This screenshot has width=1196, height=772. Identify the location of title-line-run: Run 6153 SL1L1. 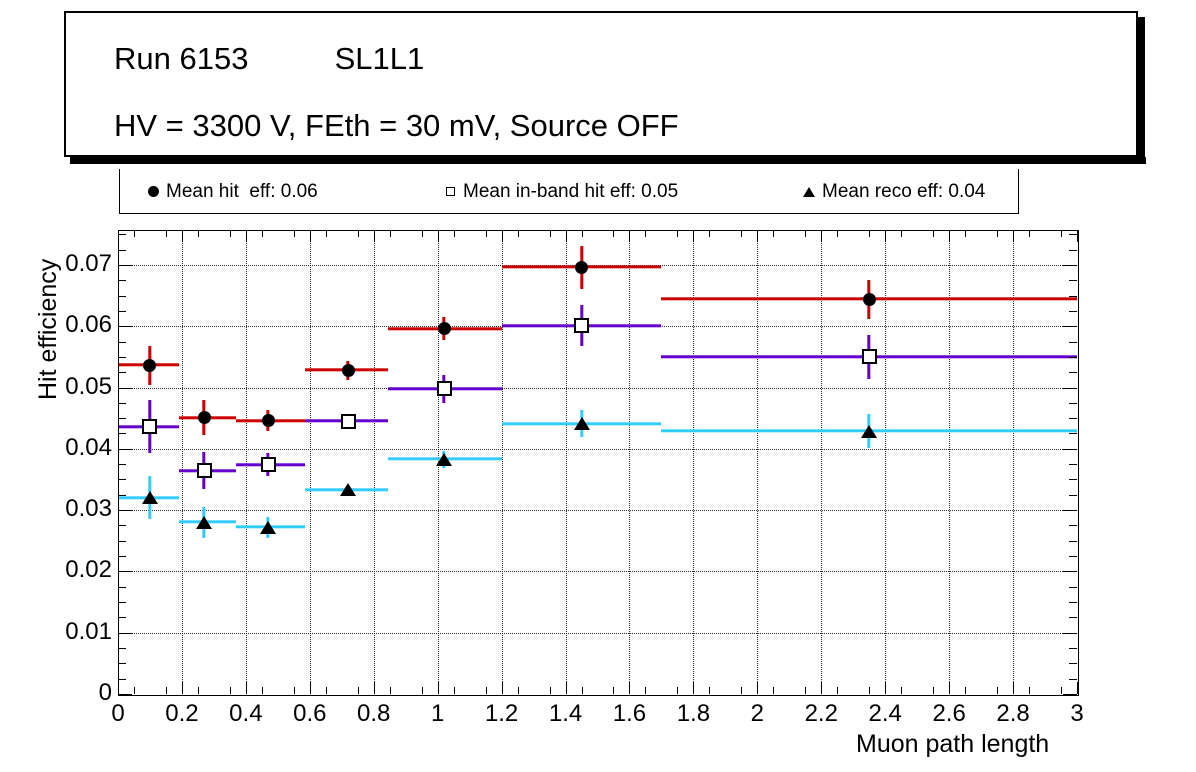
(269, 58).